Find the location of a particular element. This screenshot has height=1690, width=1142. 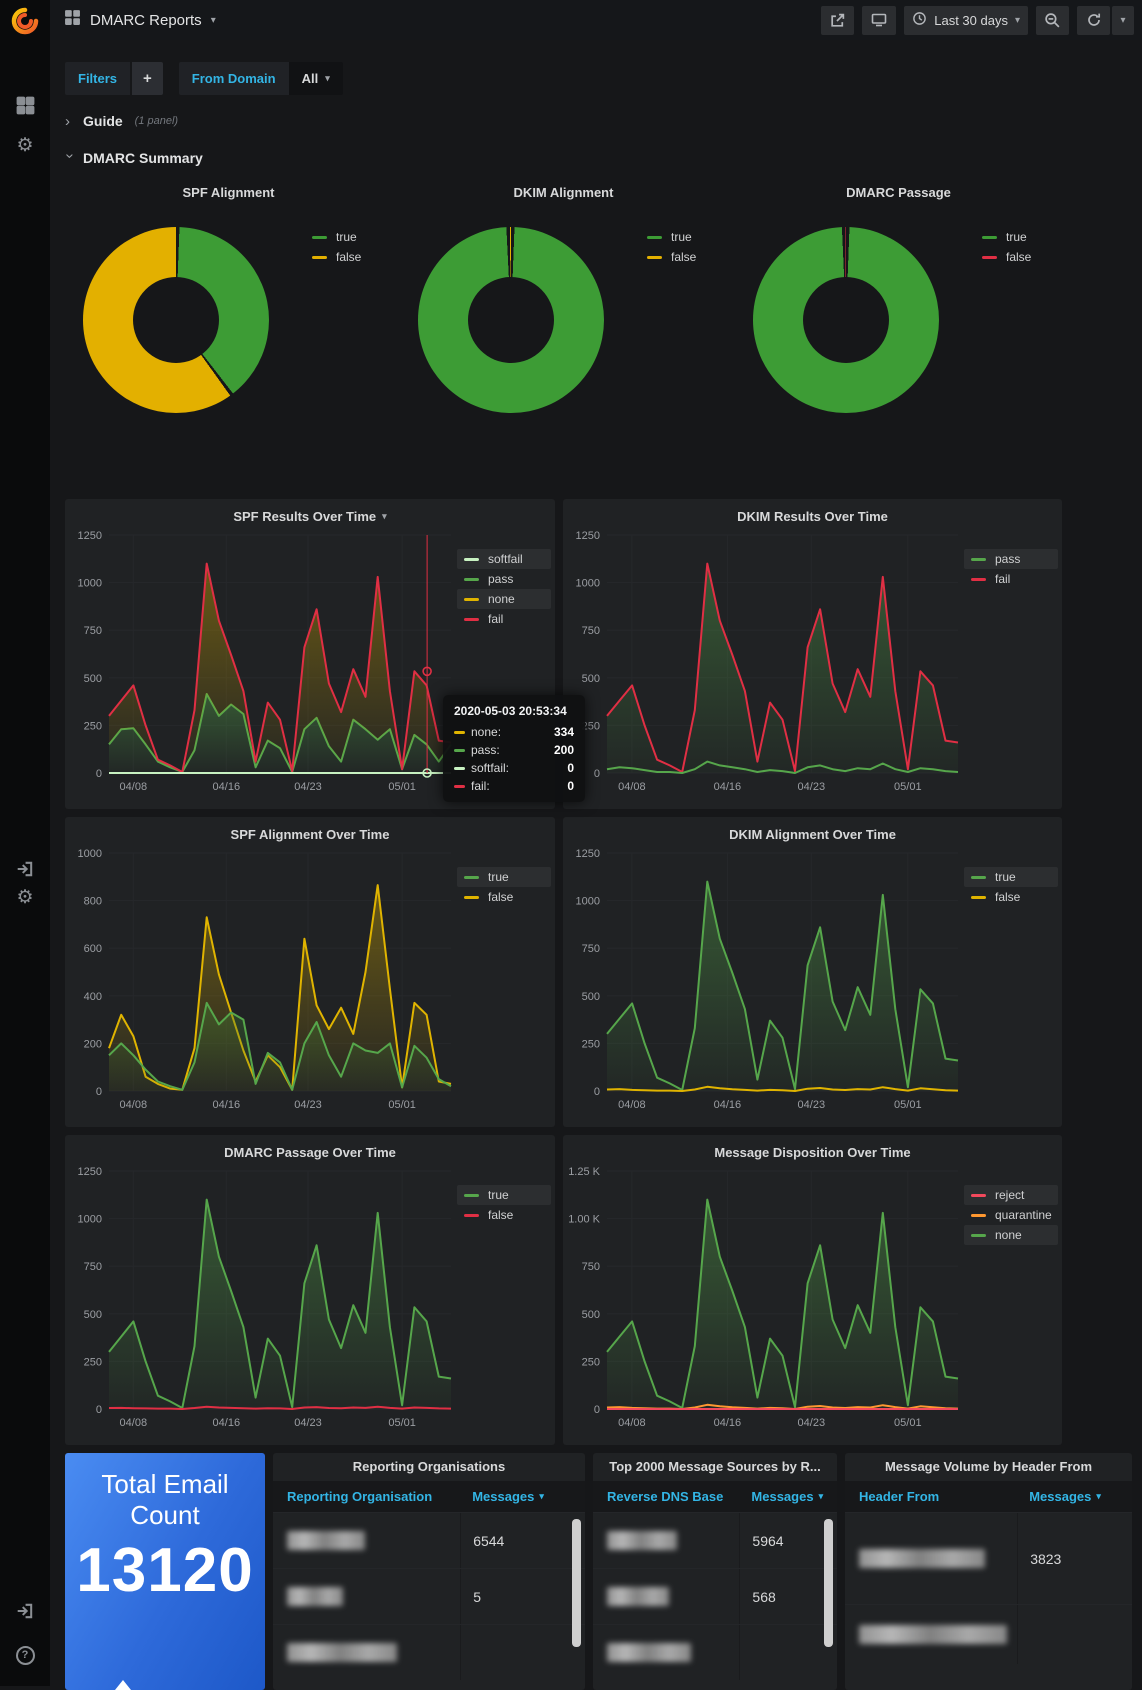

spf-alignment-chart: 0 200 400 600 800 1000 04/08 04/16 04/23 05/01 is located at coordinates (263, 981).